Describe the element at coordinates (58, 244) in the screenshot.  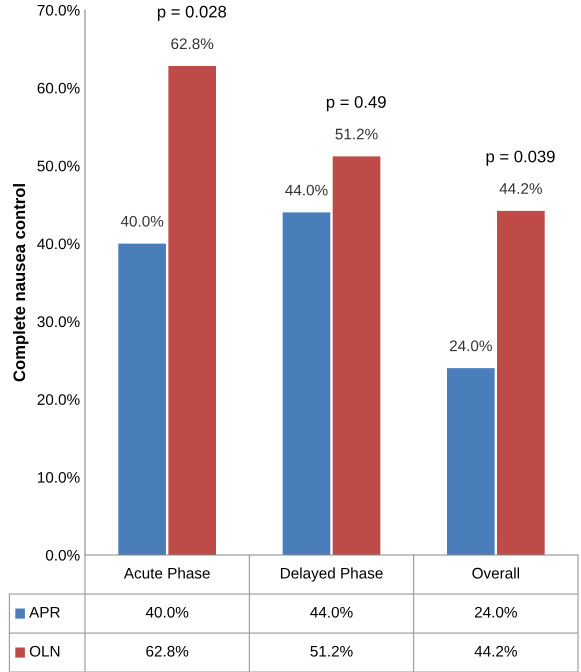
I see `y-tick-label: 40.0%` at that location.